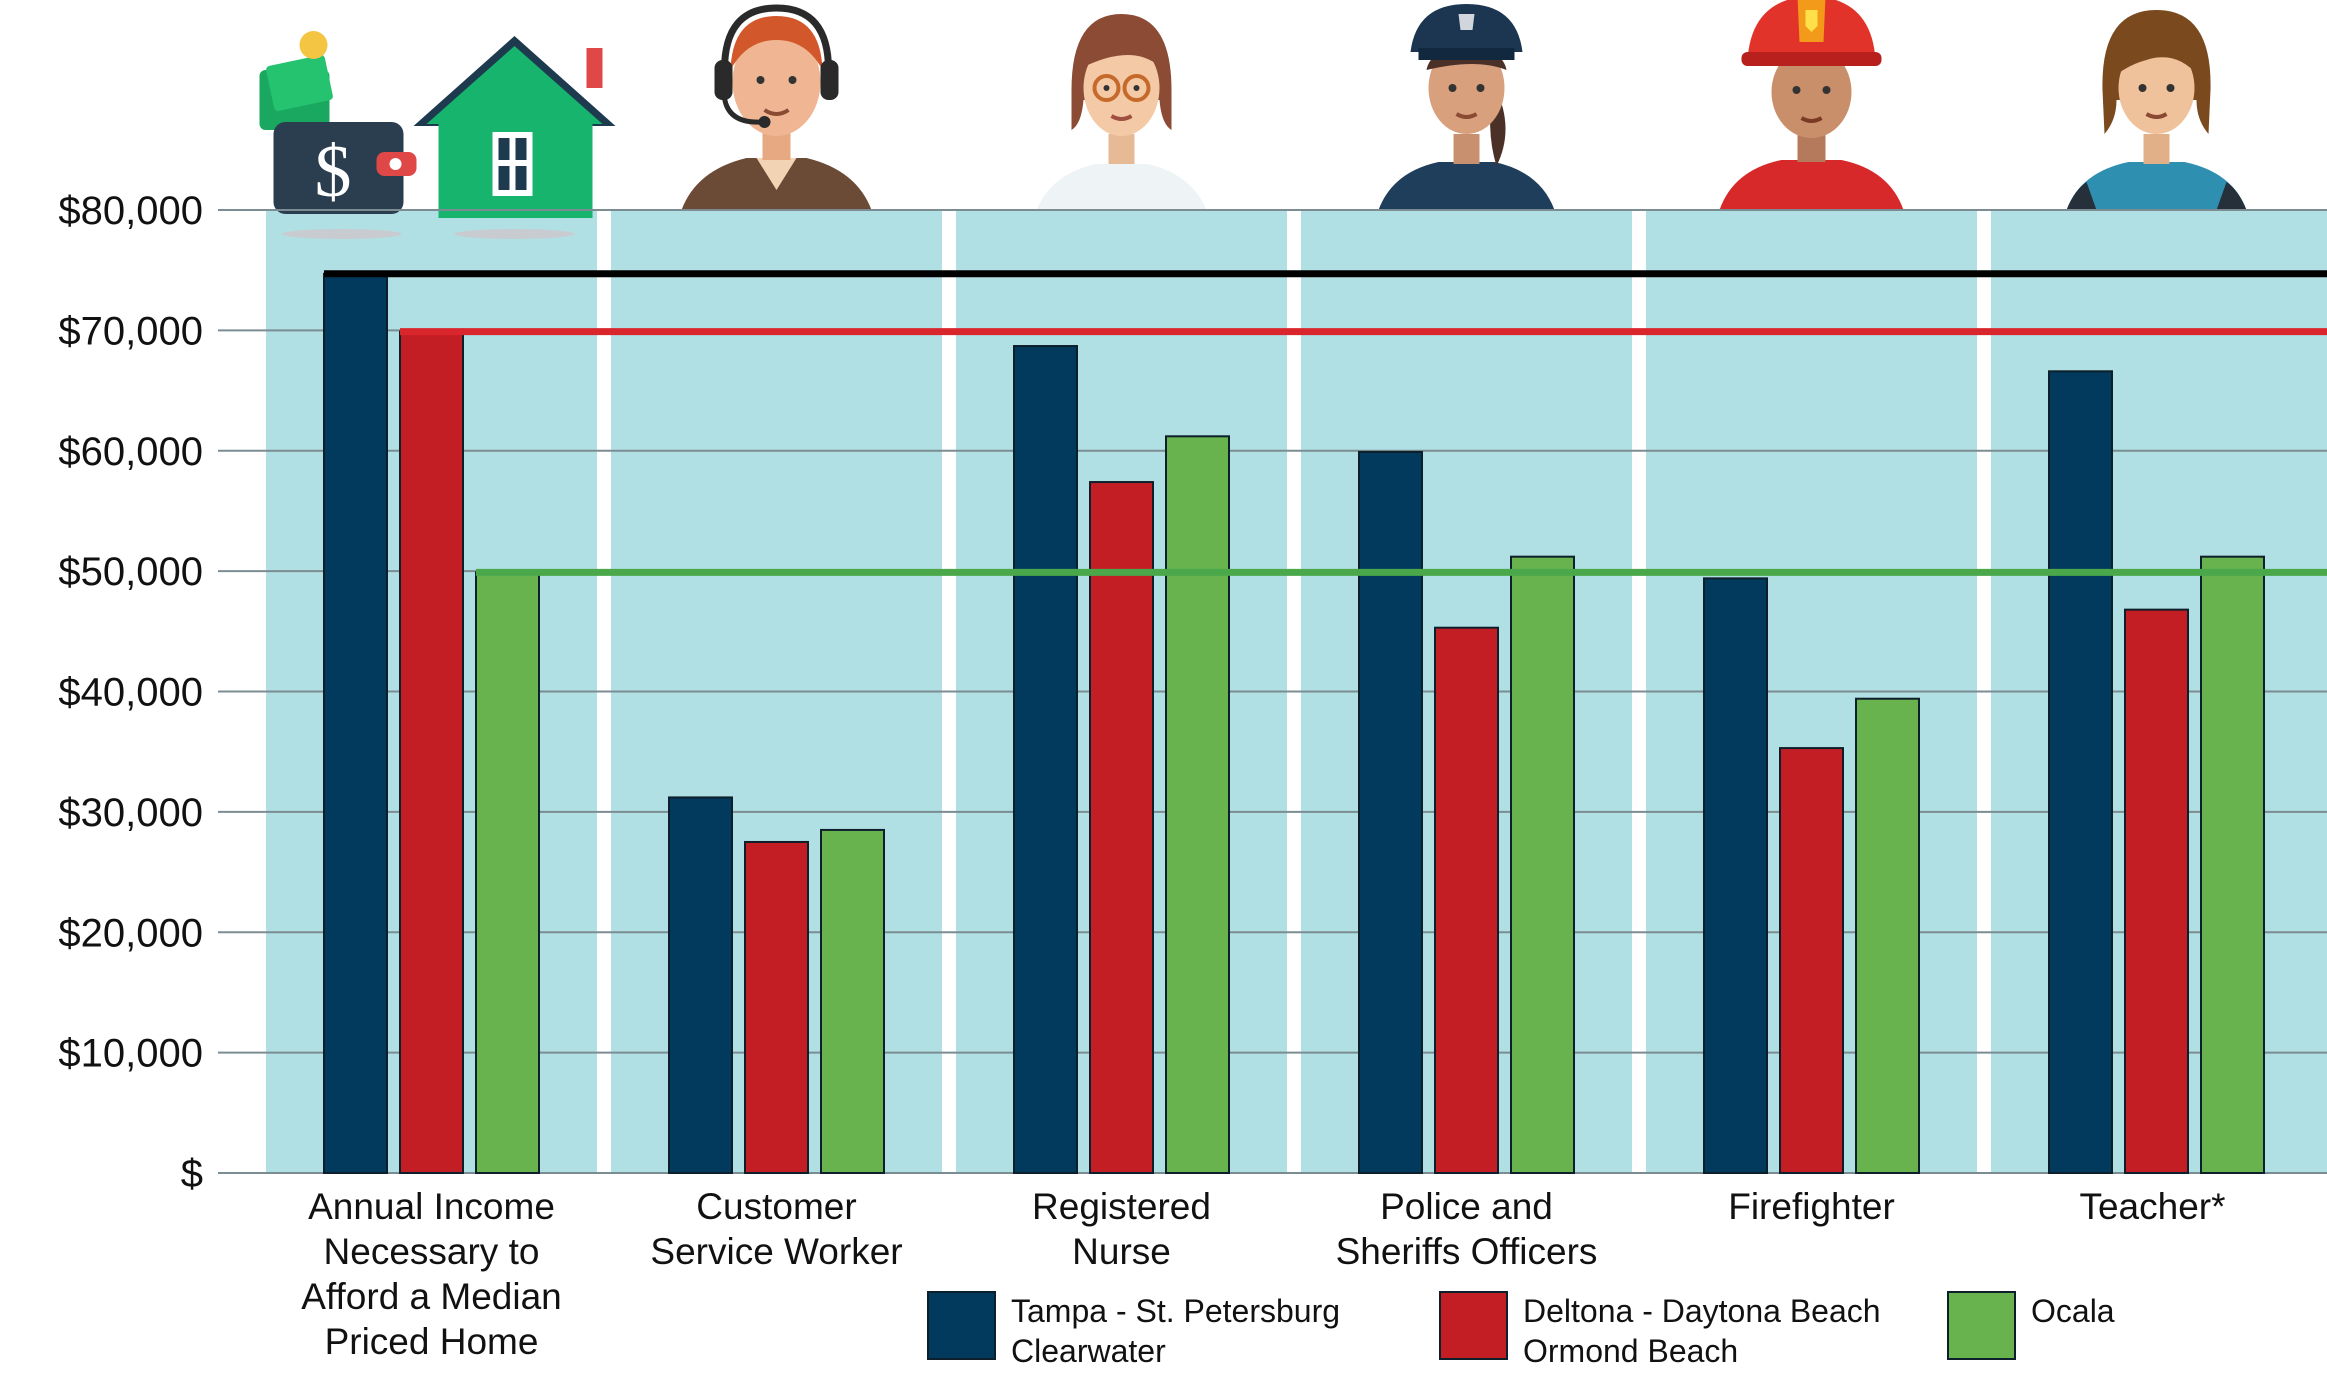 This screenshot has width=2327, height=1380. What do you see at coordinates (130, 331) in the screenshot?
I see `y-tick-label: $70,000` at bounding box center [130, 331].